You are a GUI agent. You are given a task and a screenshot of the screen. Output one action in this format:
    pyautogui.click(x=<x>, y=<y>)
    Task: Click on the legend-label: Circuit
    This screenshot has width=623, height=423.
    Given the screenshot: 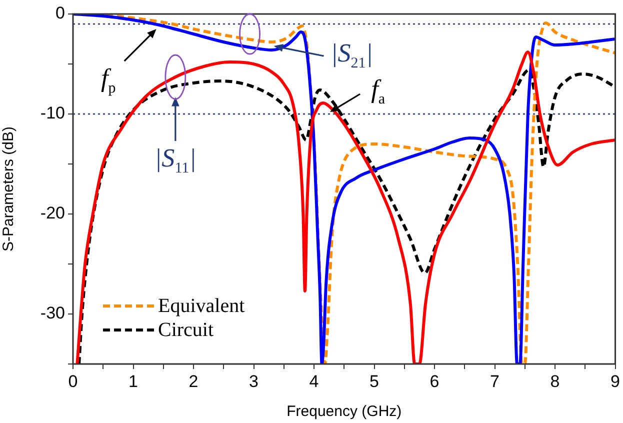 What is the action you would take?
    pyautogui.click(x=186, y=330)
    